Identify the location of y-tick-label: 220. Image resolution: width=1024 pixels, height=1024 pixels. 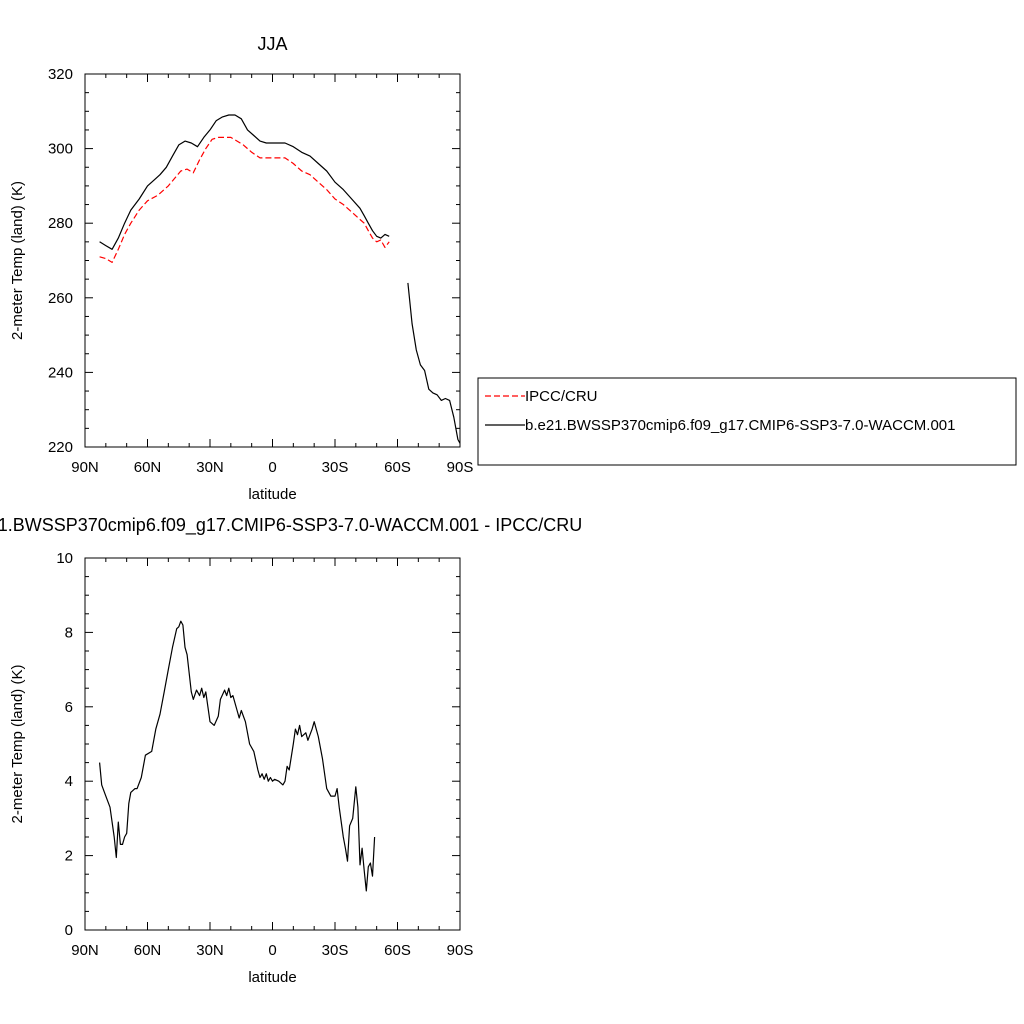
(60, 447).